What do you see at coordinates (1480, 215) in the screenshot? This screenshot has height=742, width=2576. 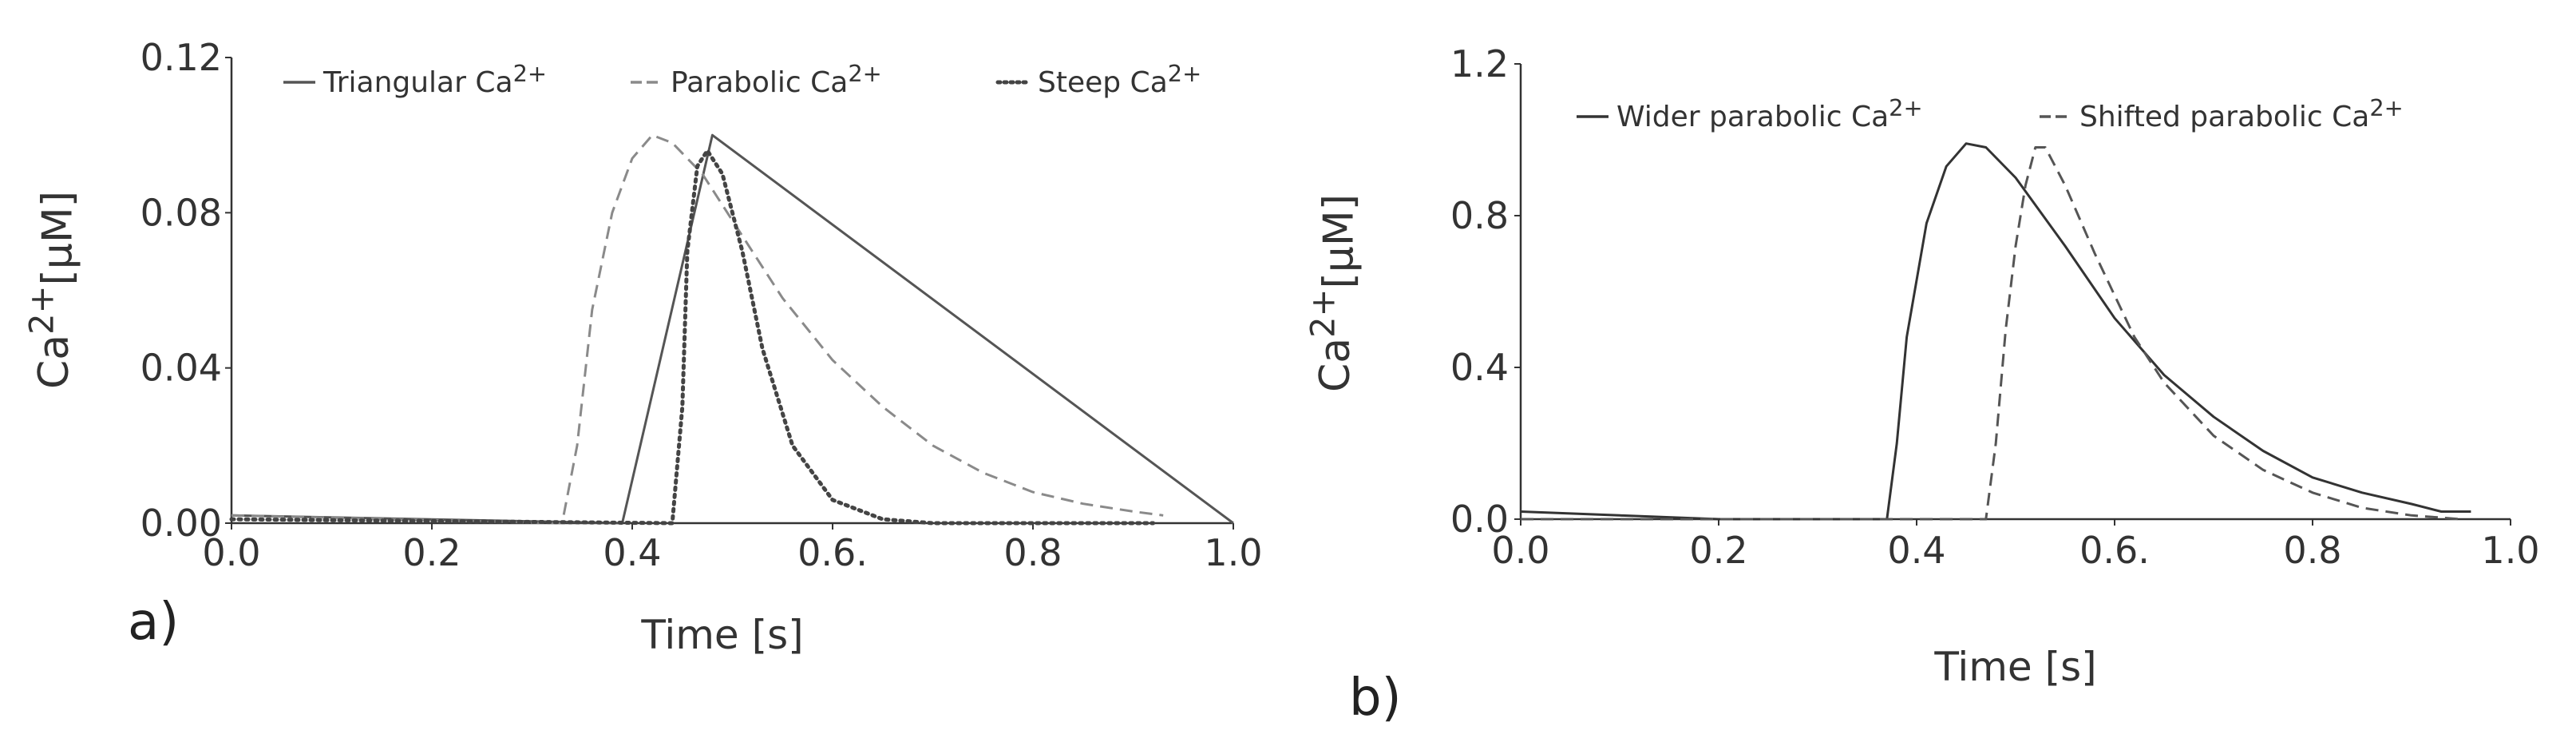 I see `y-tick-label: 0.8` at bounding box center [1480, 215].